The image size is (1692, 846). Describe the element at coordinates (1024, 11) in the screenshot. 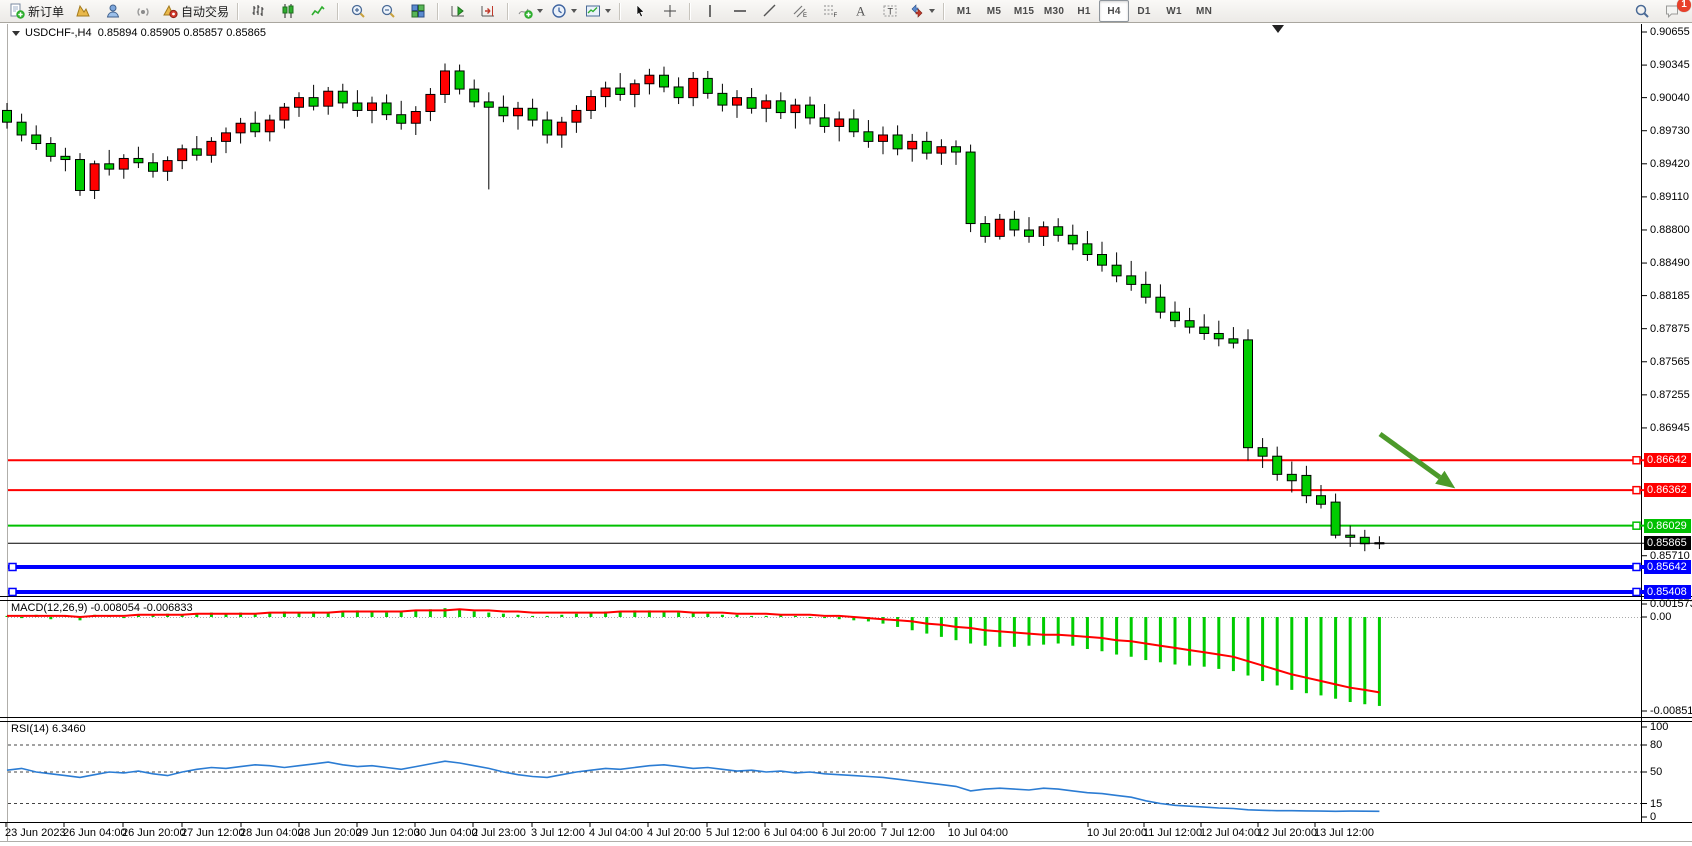

I see `timeframe-m15-button: M15` at that location.